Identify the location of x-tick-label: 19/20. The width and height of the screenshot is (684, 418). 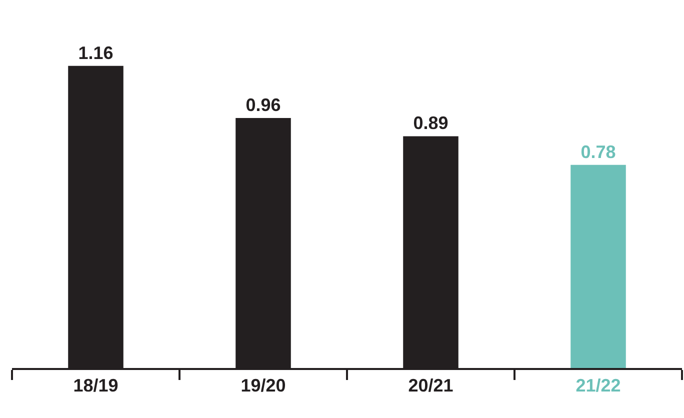
(263, 386).